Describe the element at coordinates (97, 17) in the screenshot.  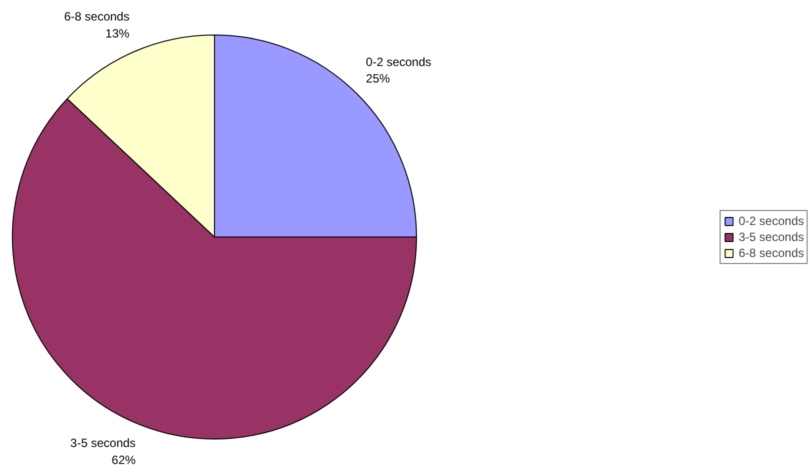
I see `slice-label: 6-8 seconds` at that location.